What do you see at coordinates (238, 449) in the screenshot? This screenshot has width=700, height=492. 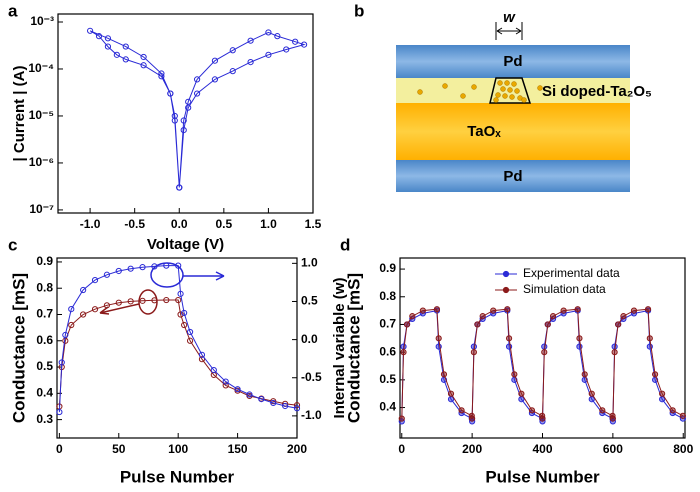 I see `x-tick-label: 150` at bounding box center [238, 449].